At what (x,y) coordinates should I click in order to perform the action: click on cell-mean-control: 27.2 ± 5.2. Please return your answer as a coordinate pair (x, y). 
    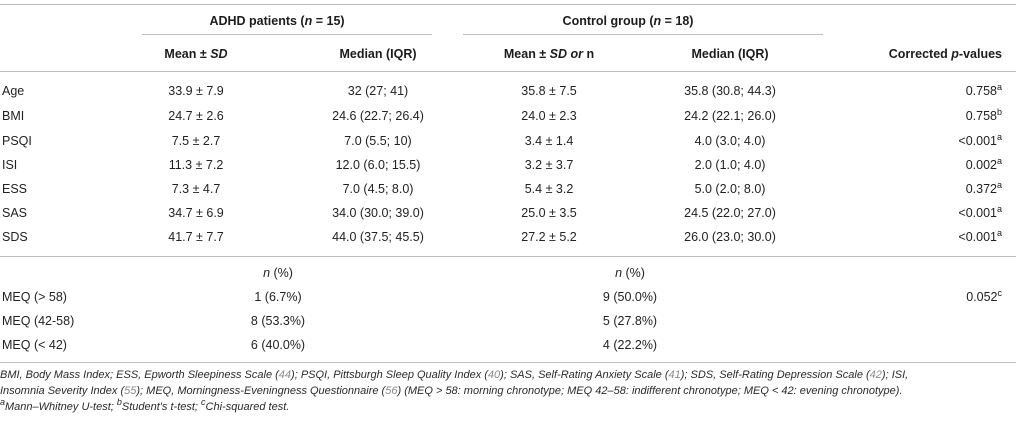
    Looking at the image, I should click on (549, 237).